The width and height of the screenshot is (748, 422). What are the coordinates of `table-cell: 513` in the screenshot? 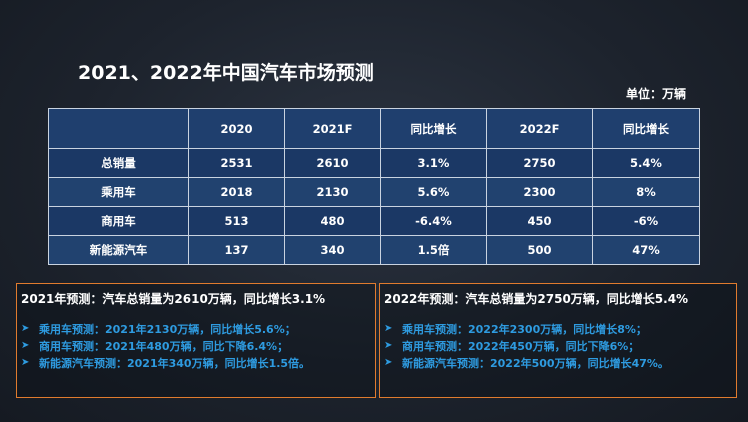 It's located at (236, 221).